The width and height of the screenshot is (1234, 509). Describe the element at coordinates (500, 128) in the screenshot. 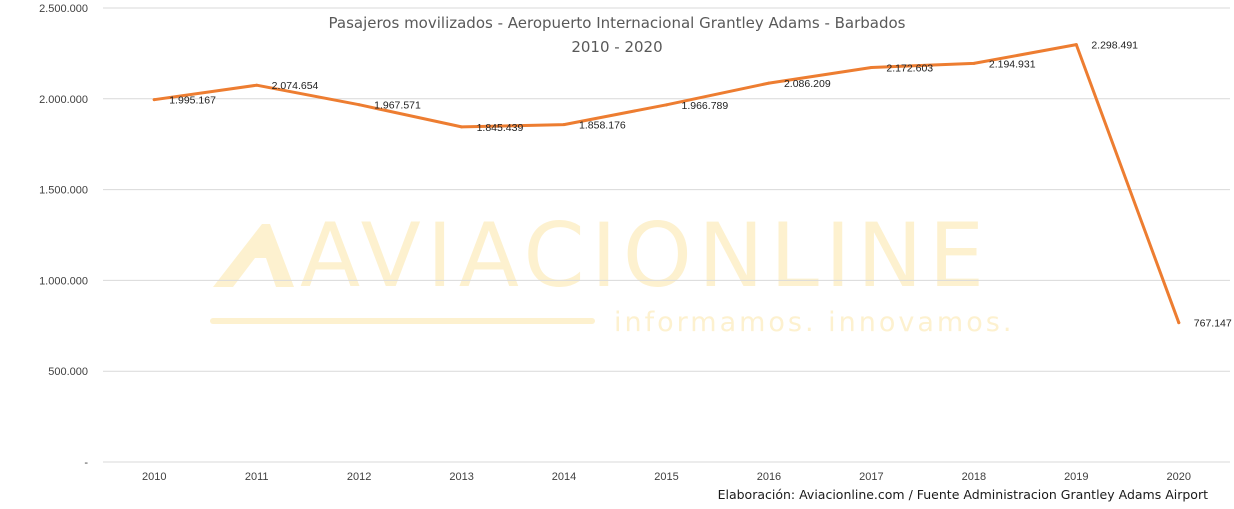

I see `data-label: 1.845.439` at that location.